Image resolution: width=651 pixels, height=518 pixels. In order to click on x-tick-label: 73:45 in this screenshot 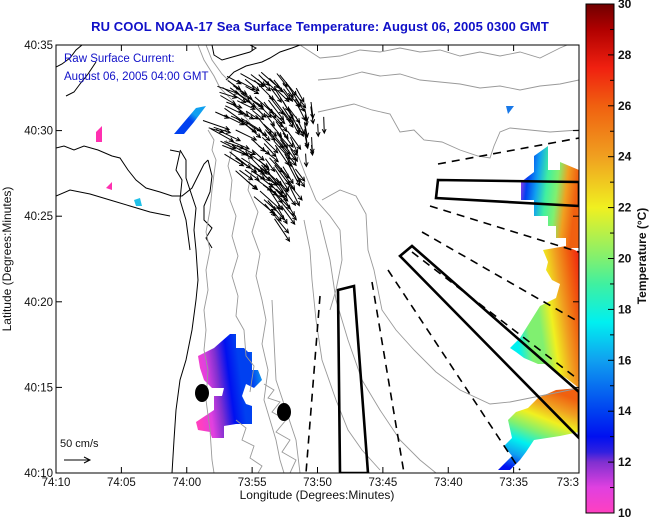, I will do `click(382, 483)`.